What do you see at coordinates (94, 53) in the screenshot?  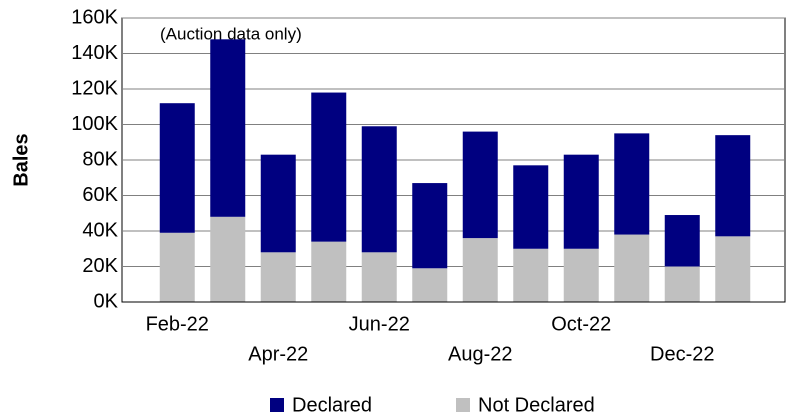 I see `y-tick-label: 140K` at bounding box center [94, 53].